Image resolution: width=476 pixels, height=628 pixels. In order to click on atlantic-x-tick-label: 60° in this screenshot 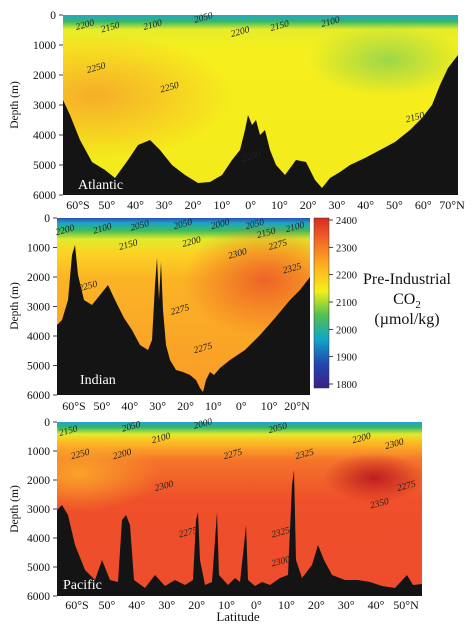, I will do `click(423, 205)`.